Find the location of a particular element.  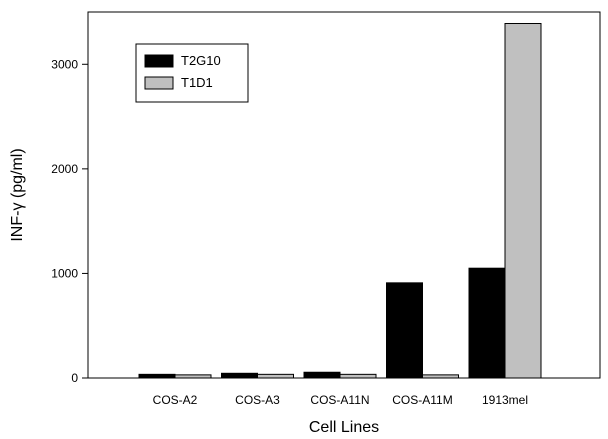

bar-t1d1-cos-a3 is located at coordinates (275, 376).